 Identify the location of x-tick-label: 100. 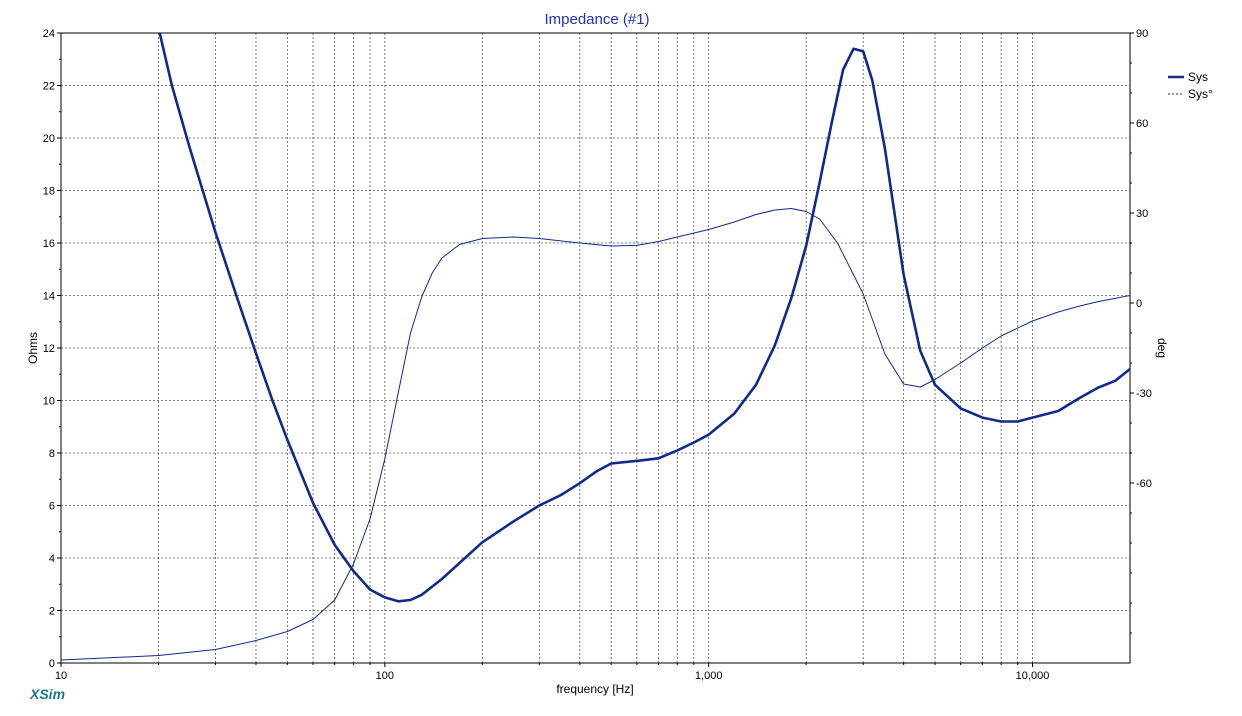
(385, 676).